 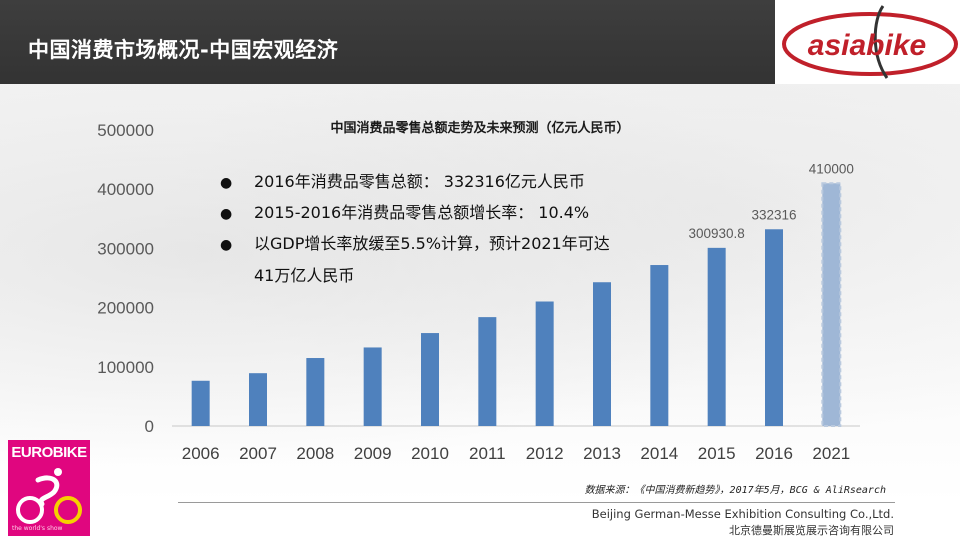 What do you see at coordinates (773, 214) in the screenshot?
I see `data-label: 332316` at bounding box center [773, 214].